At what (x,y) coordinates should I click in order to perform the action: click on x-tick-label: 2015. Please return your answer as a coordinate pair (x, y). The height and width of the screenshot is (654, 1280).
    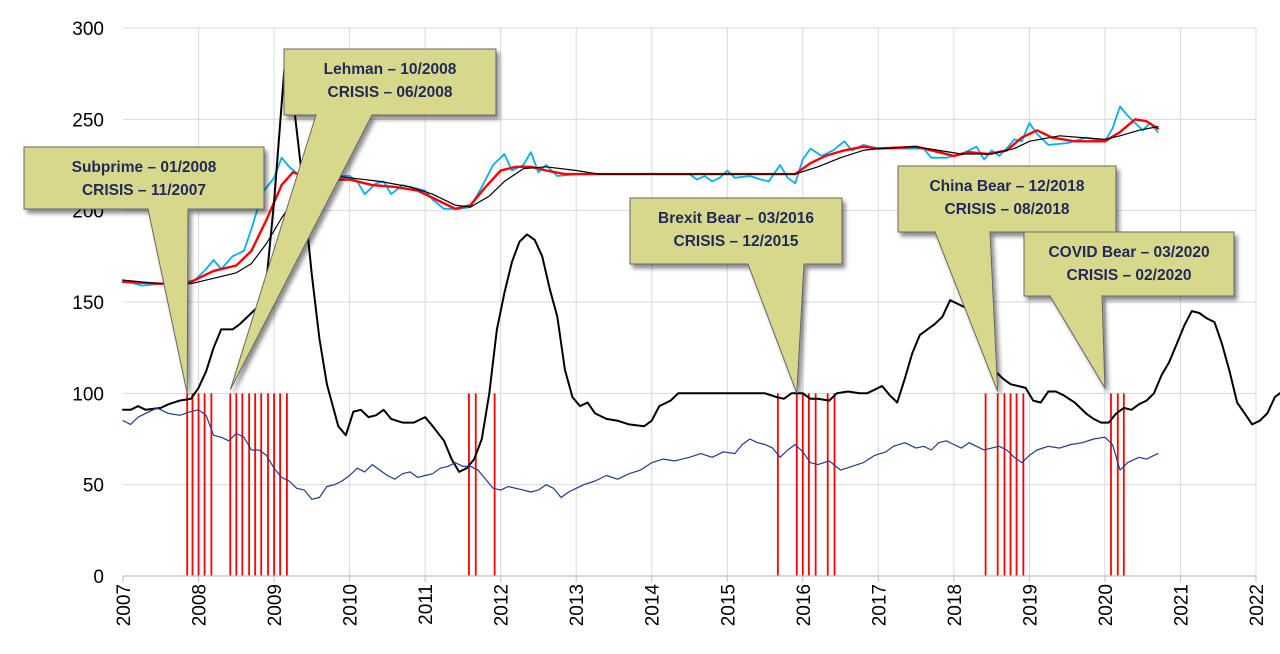
    Looking at the image, I should click on (728, 605).